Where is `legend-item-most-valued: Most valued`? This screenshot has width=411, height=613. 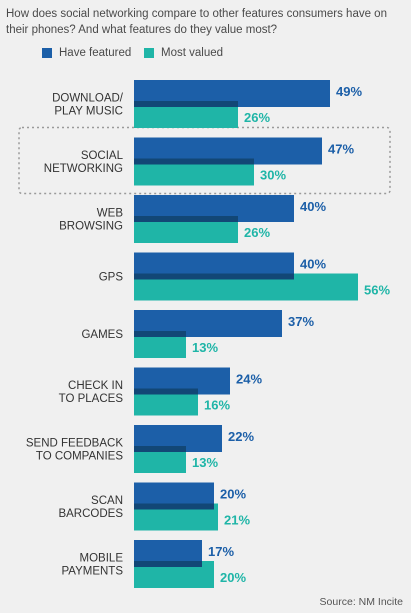 legend-item-most-valued: Most valued is located at coordinates (183, 53).